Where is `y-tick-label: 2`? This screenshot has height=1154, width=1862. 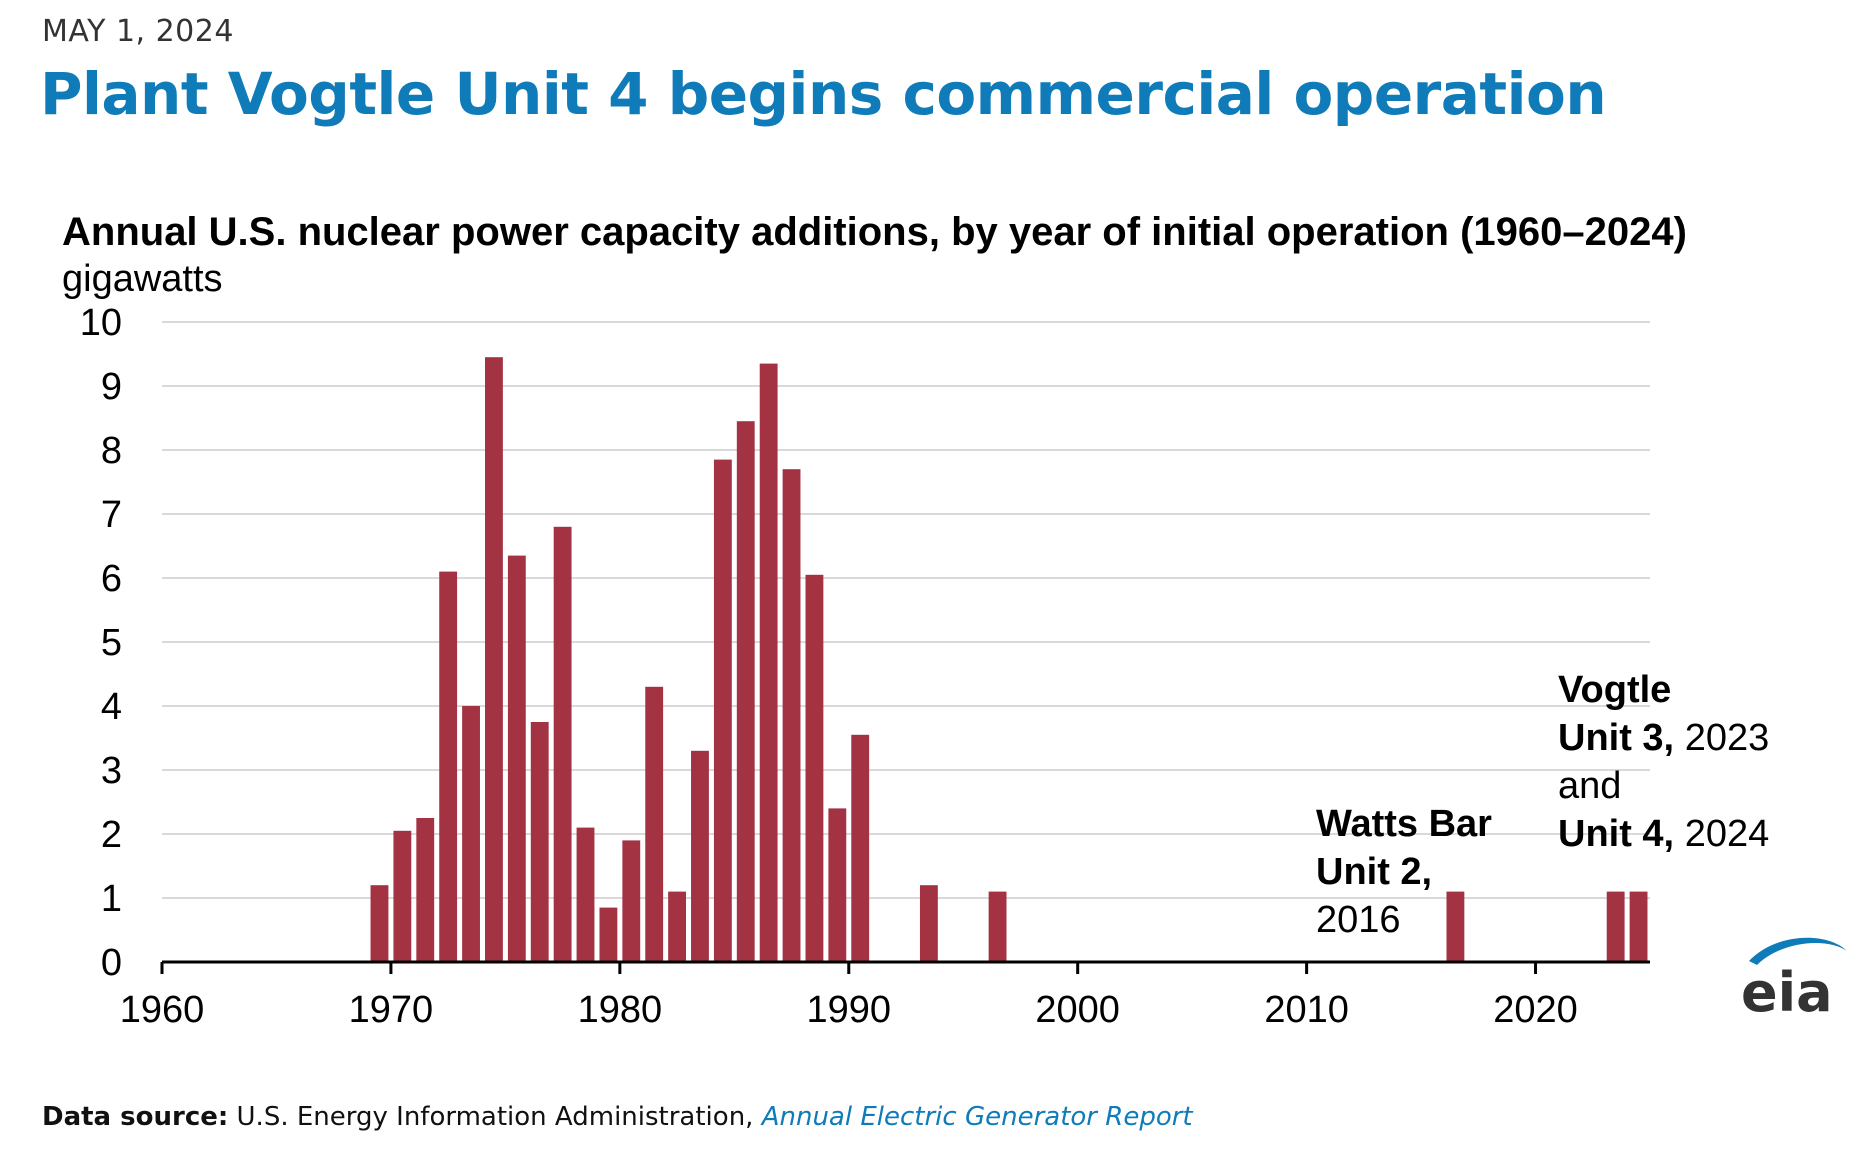 y-tick-label: 2 is located at coordinates (111, 835).